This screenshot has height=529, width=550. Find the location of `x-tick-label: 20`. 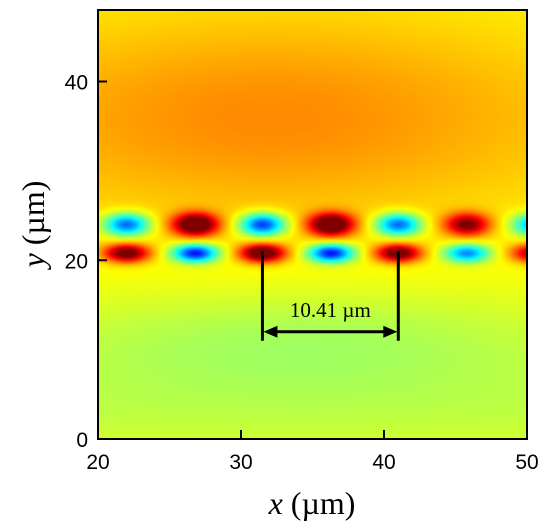

x-tick-label: 20 is located at coordinates (97, 462).